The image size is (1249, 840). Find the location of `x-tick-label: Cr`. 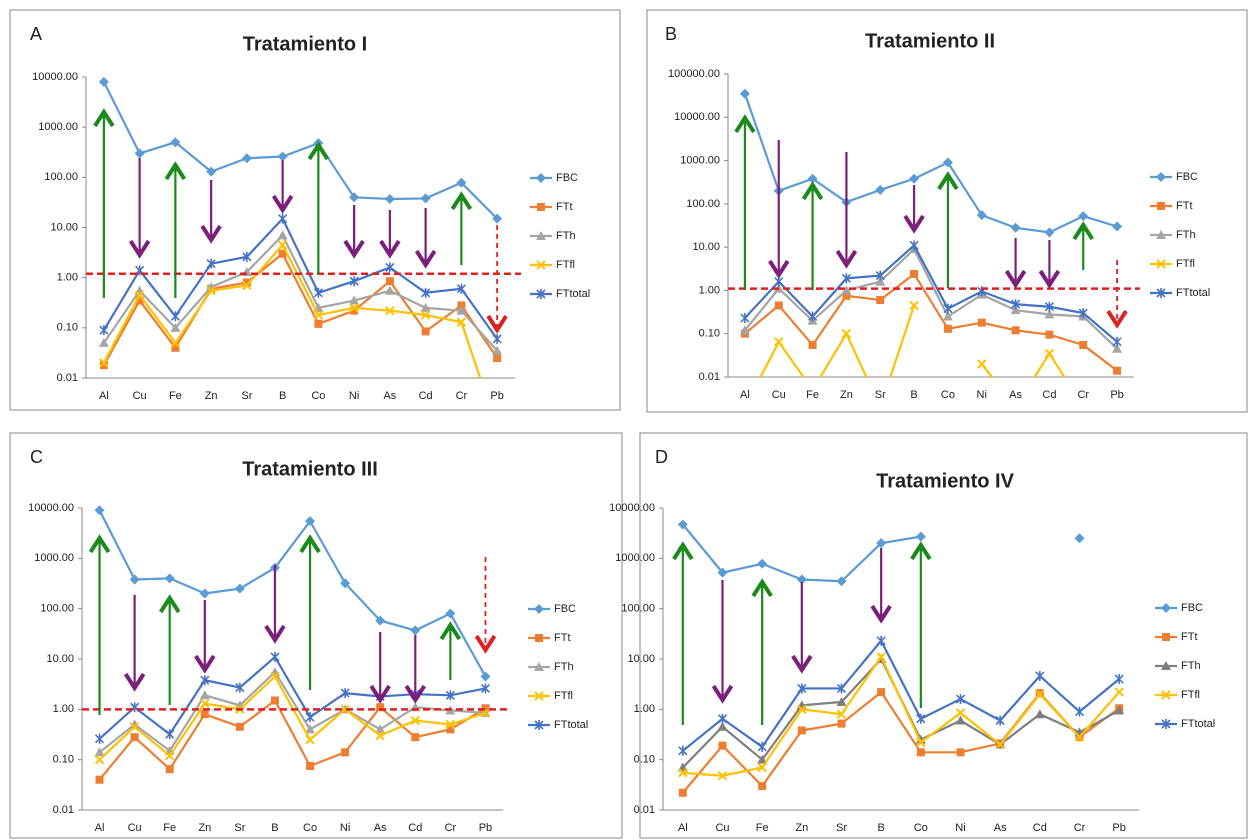

x-tick-label: Cr is located at coordinates (1080, 828).